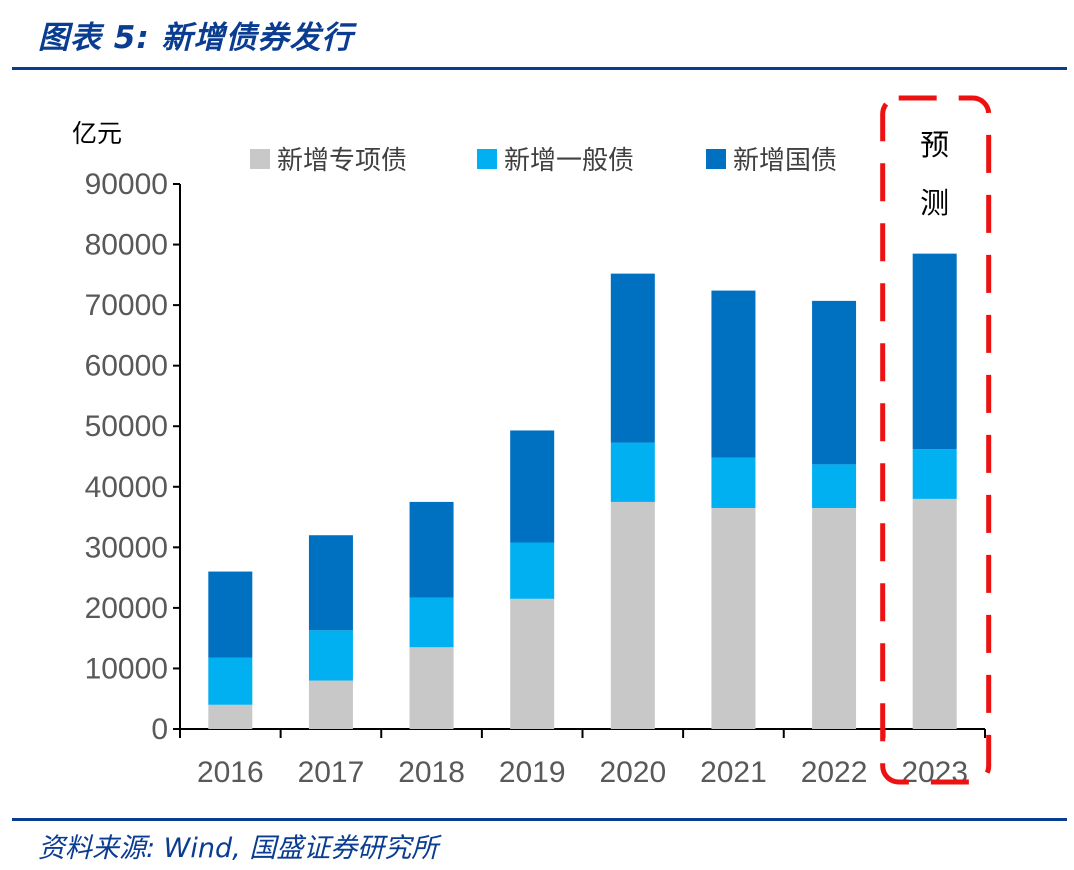 Image resolution: width=1074 pixels, height=870 pixels. I want to click on x-tick-label: 2022, so click(834, 772).